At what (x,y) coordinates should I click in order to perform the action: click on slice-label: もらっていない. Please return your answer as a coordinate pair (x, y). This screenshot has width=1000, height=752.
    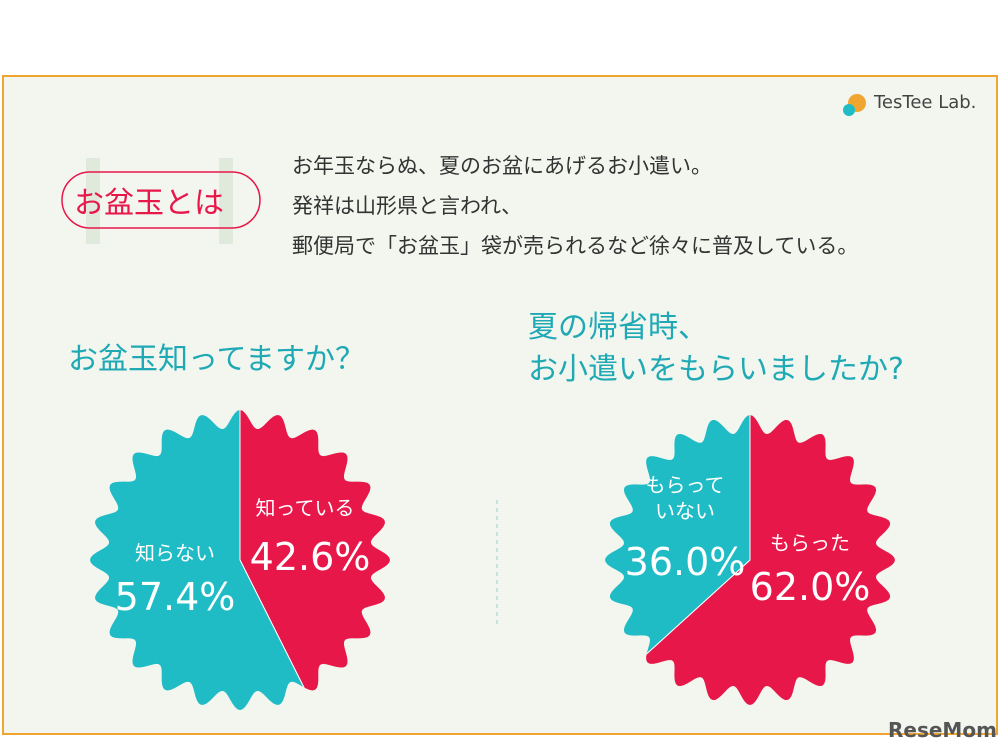
    Looking at the image, I should click on (685, 498).